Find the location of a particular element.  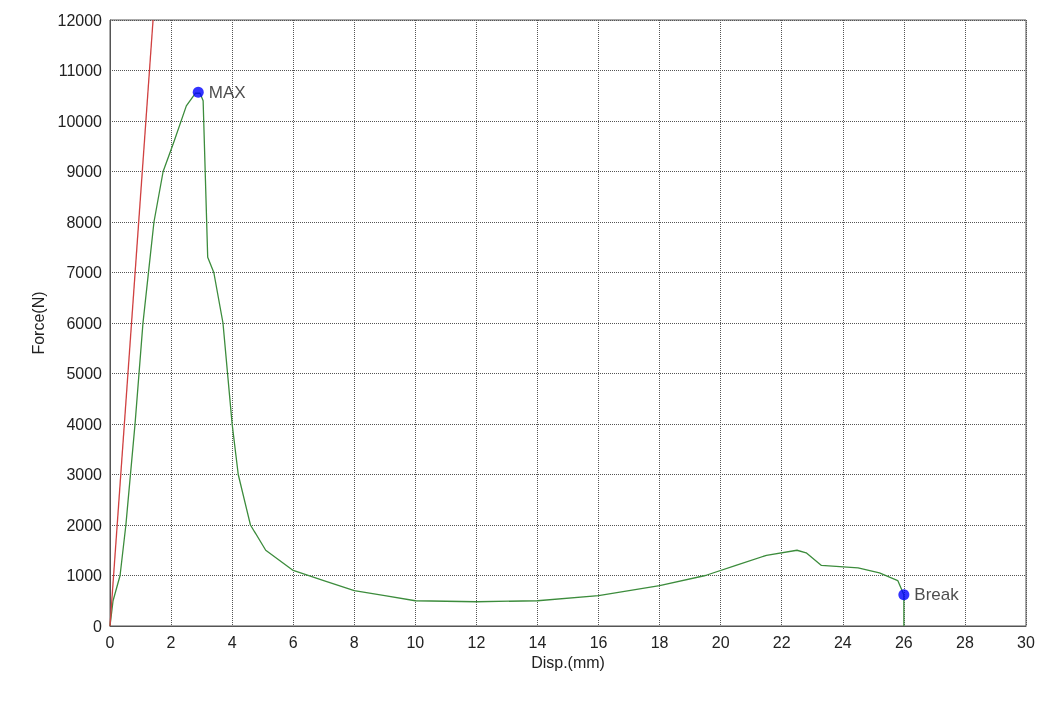

x-tick-label: 6 is located at coordinates (293, 642).